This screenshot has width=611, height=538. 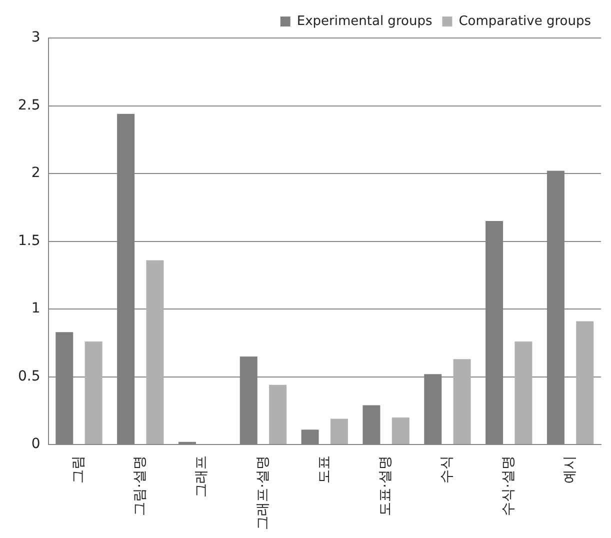 What do you see at coordinates (525, 21) in the screenshot?
I see `legend-label: Comparative groups` at bounding box center [525, 21].